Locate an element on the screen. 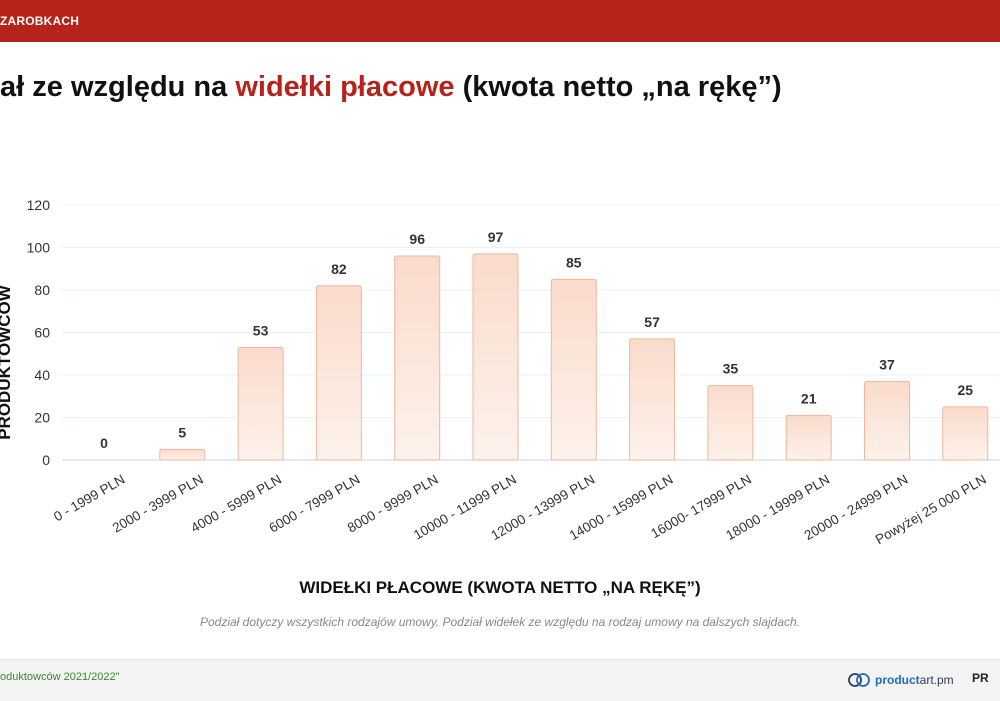  data-label: 53 is located at coordinates (261, 330).